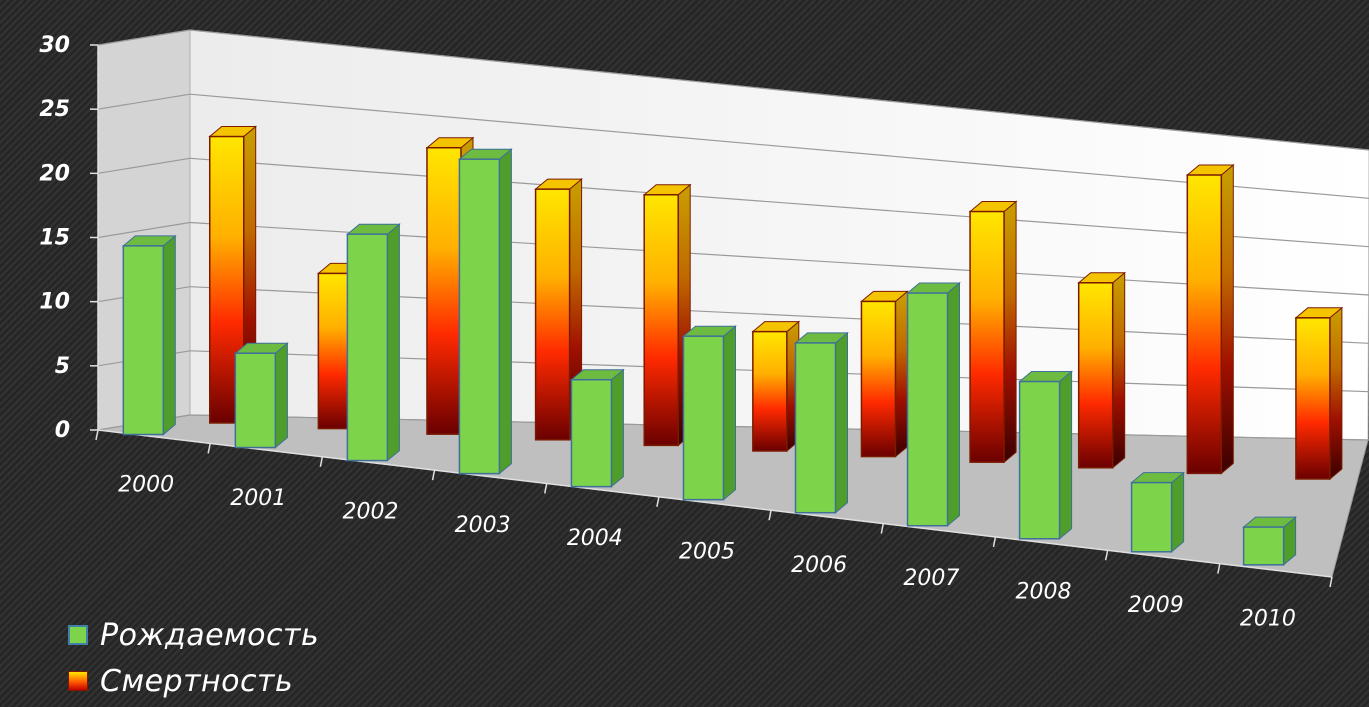 The image size is (1369, 707). Describe the element at coordinates (819, 565) in the screenshot. I see `x-tick-label: 2006` at that location.